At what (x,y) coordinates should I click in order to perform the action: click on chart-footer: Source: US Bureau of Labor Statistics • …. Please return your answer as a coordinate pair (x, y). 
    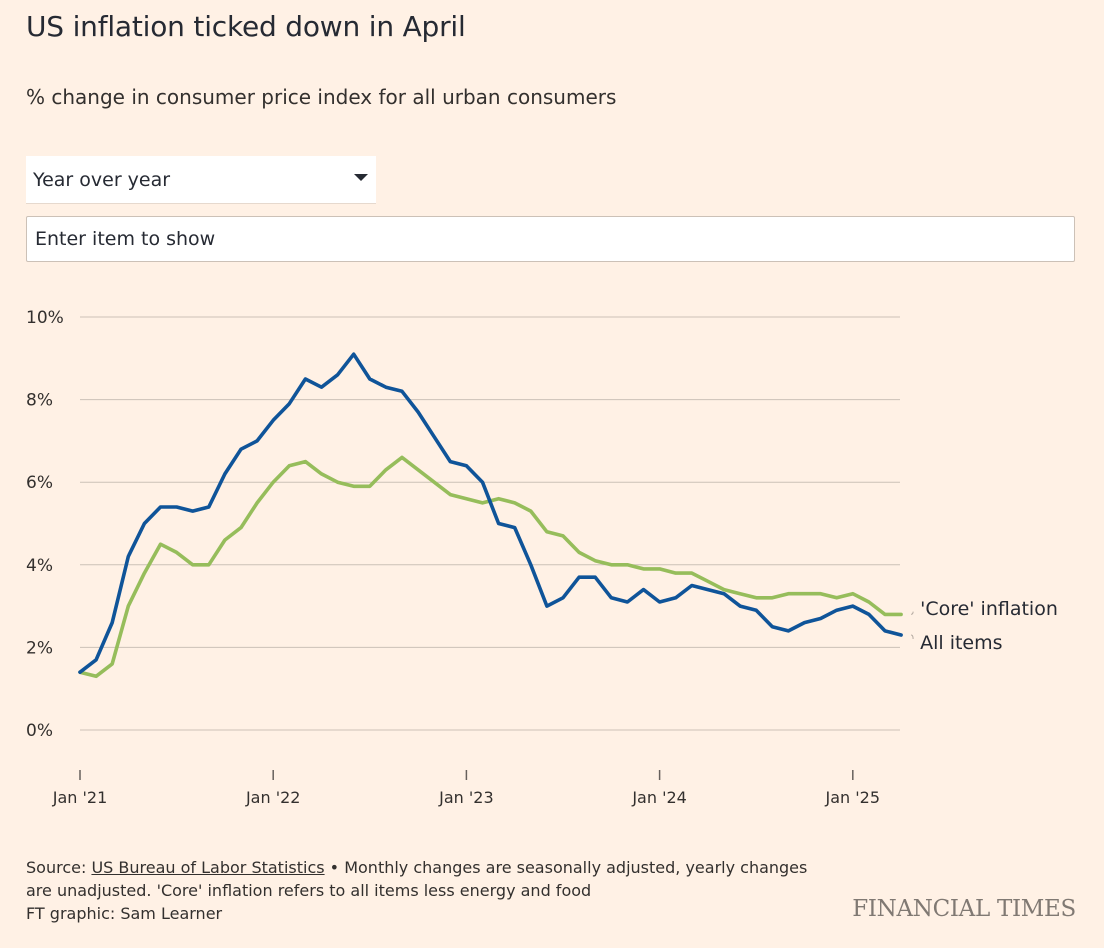
    Looking at the image, I should click on (426, 890).